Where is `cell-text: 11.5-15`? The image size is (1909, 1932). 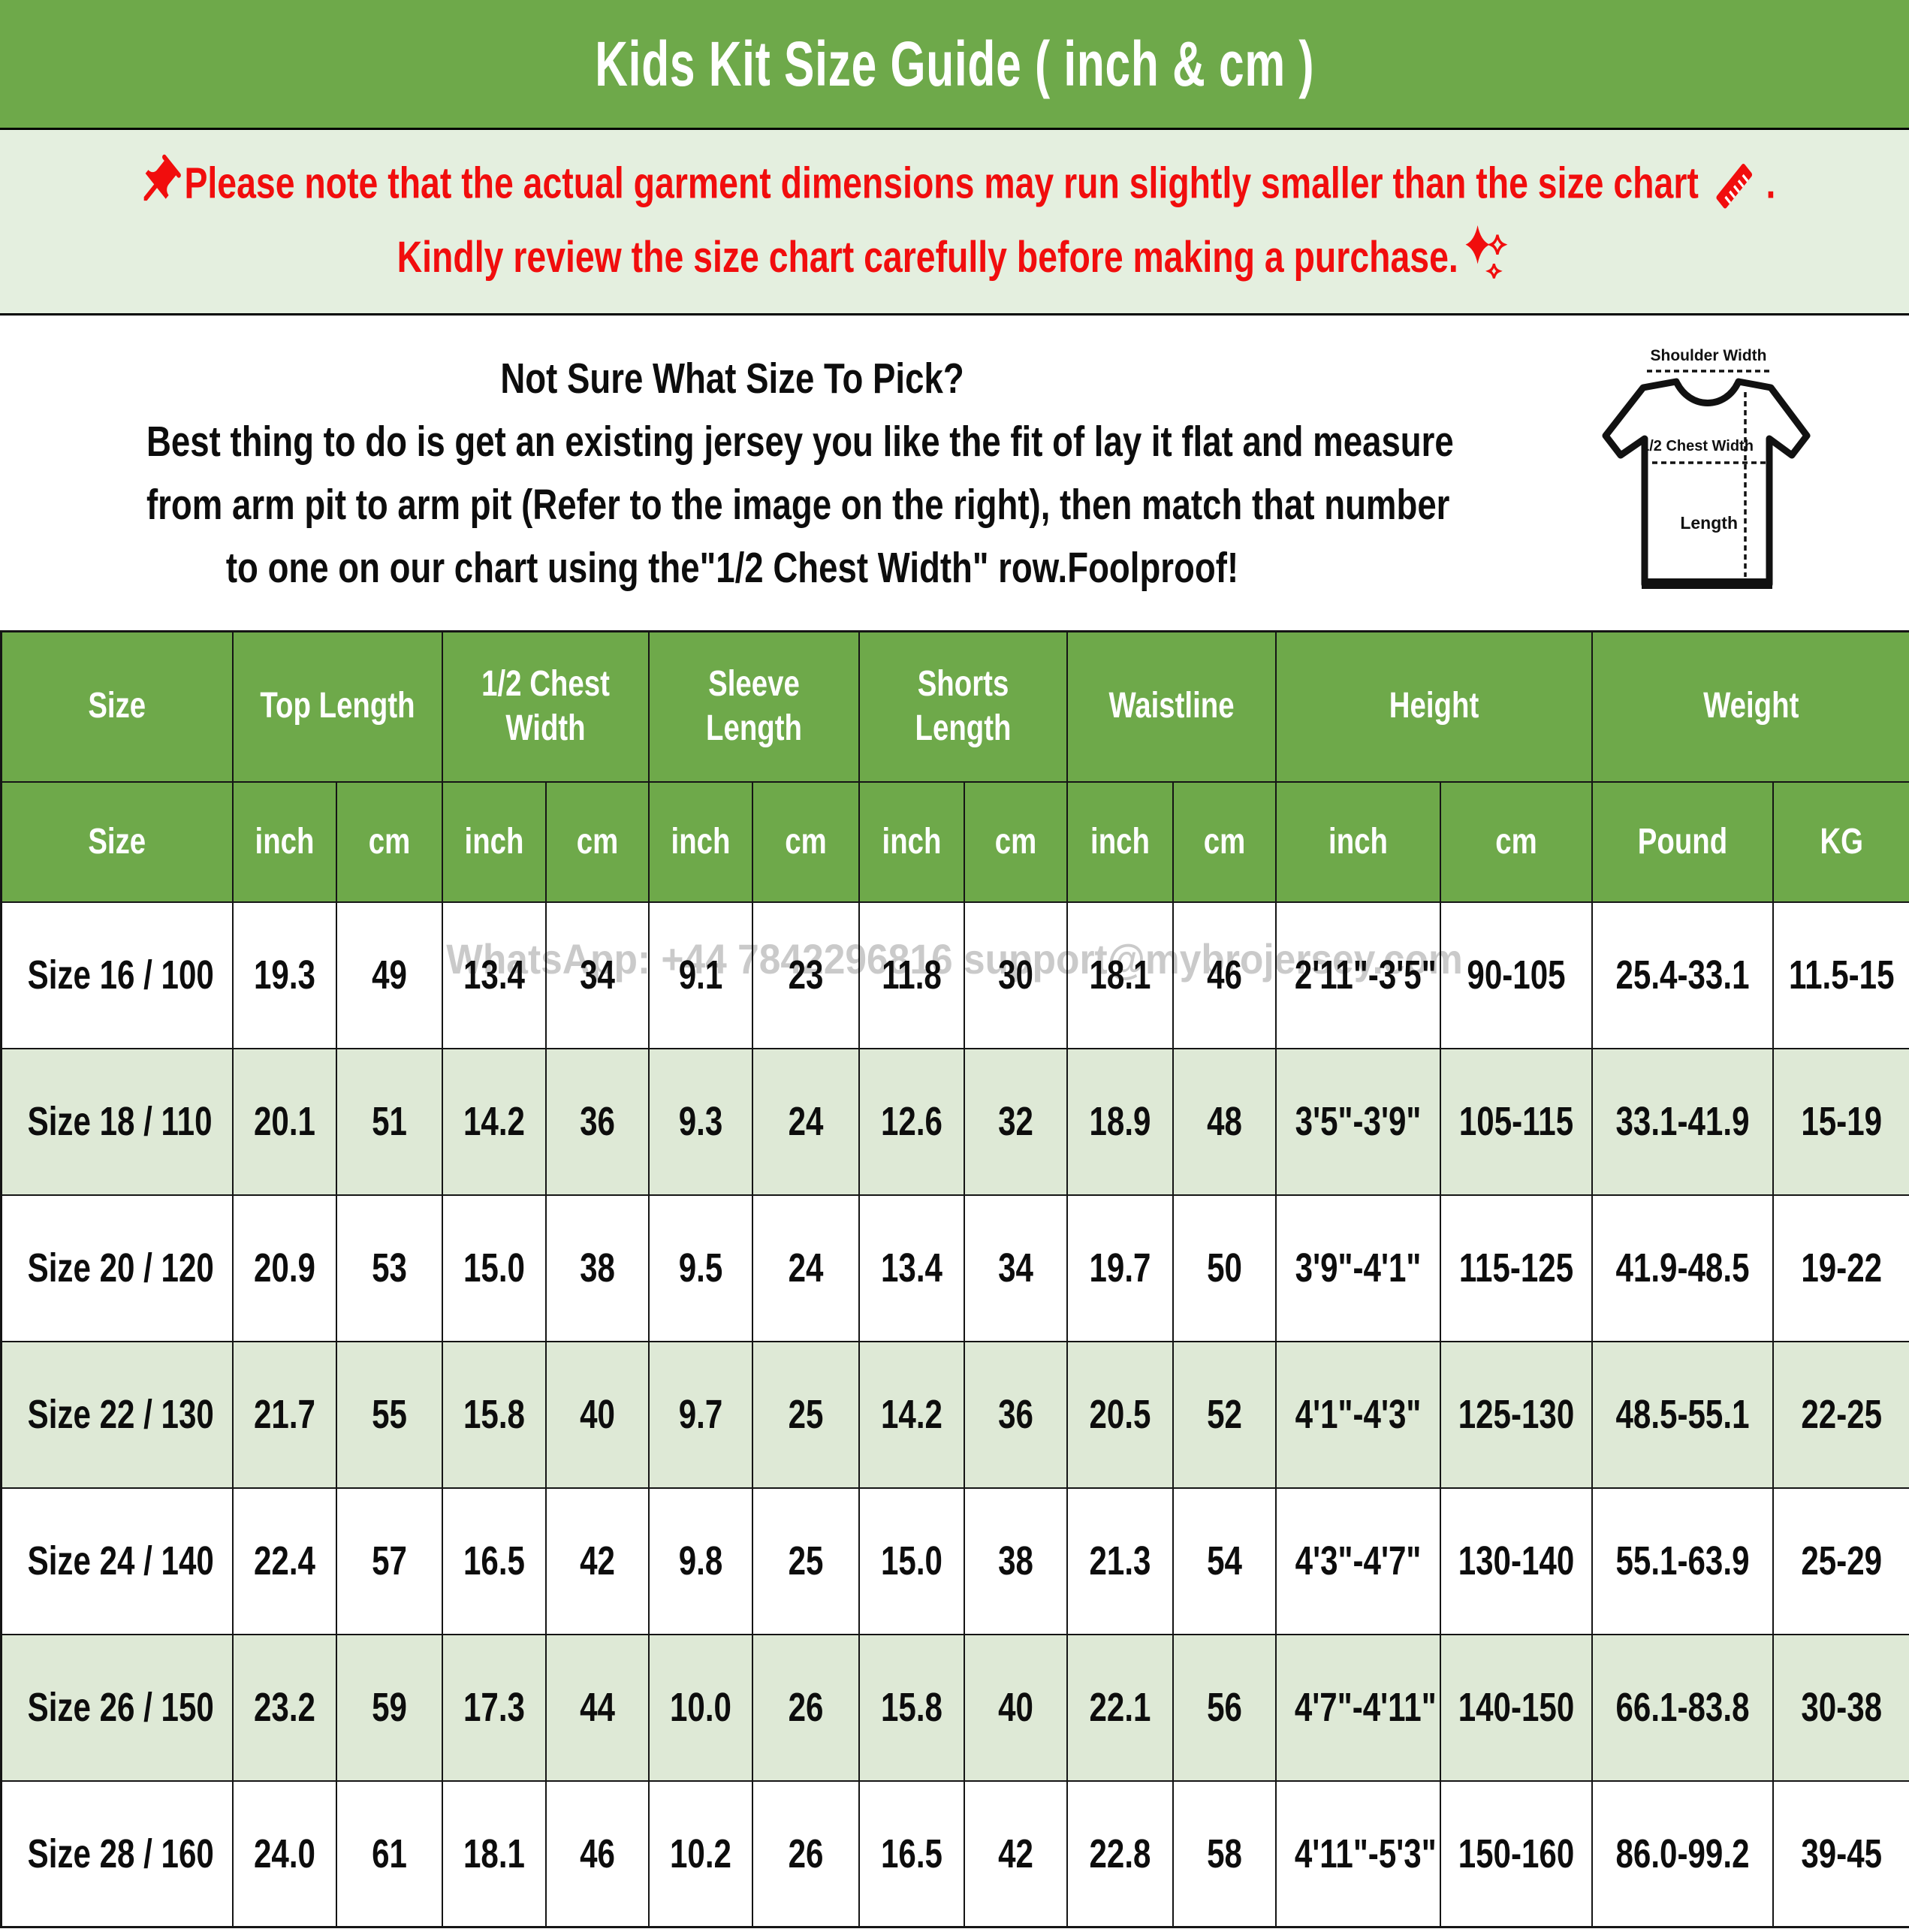
cell-text: 11.5-15 is located at coordinates (1841, 975).